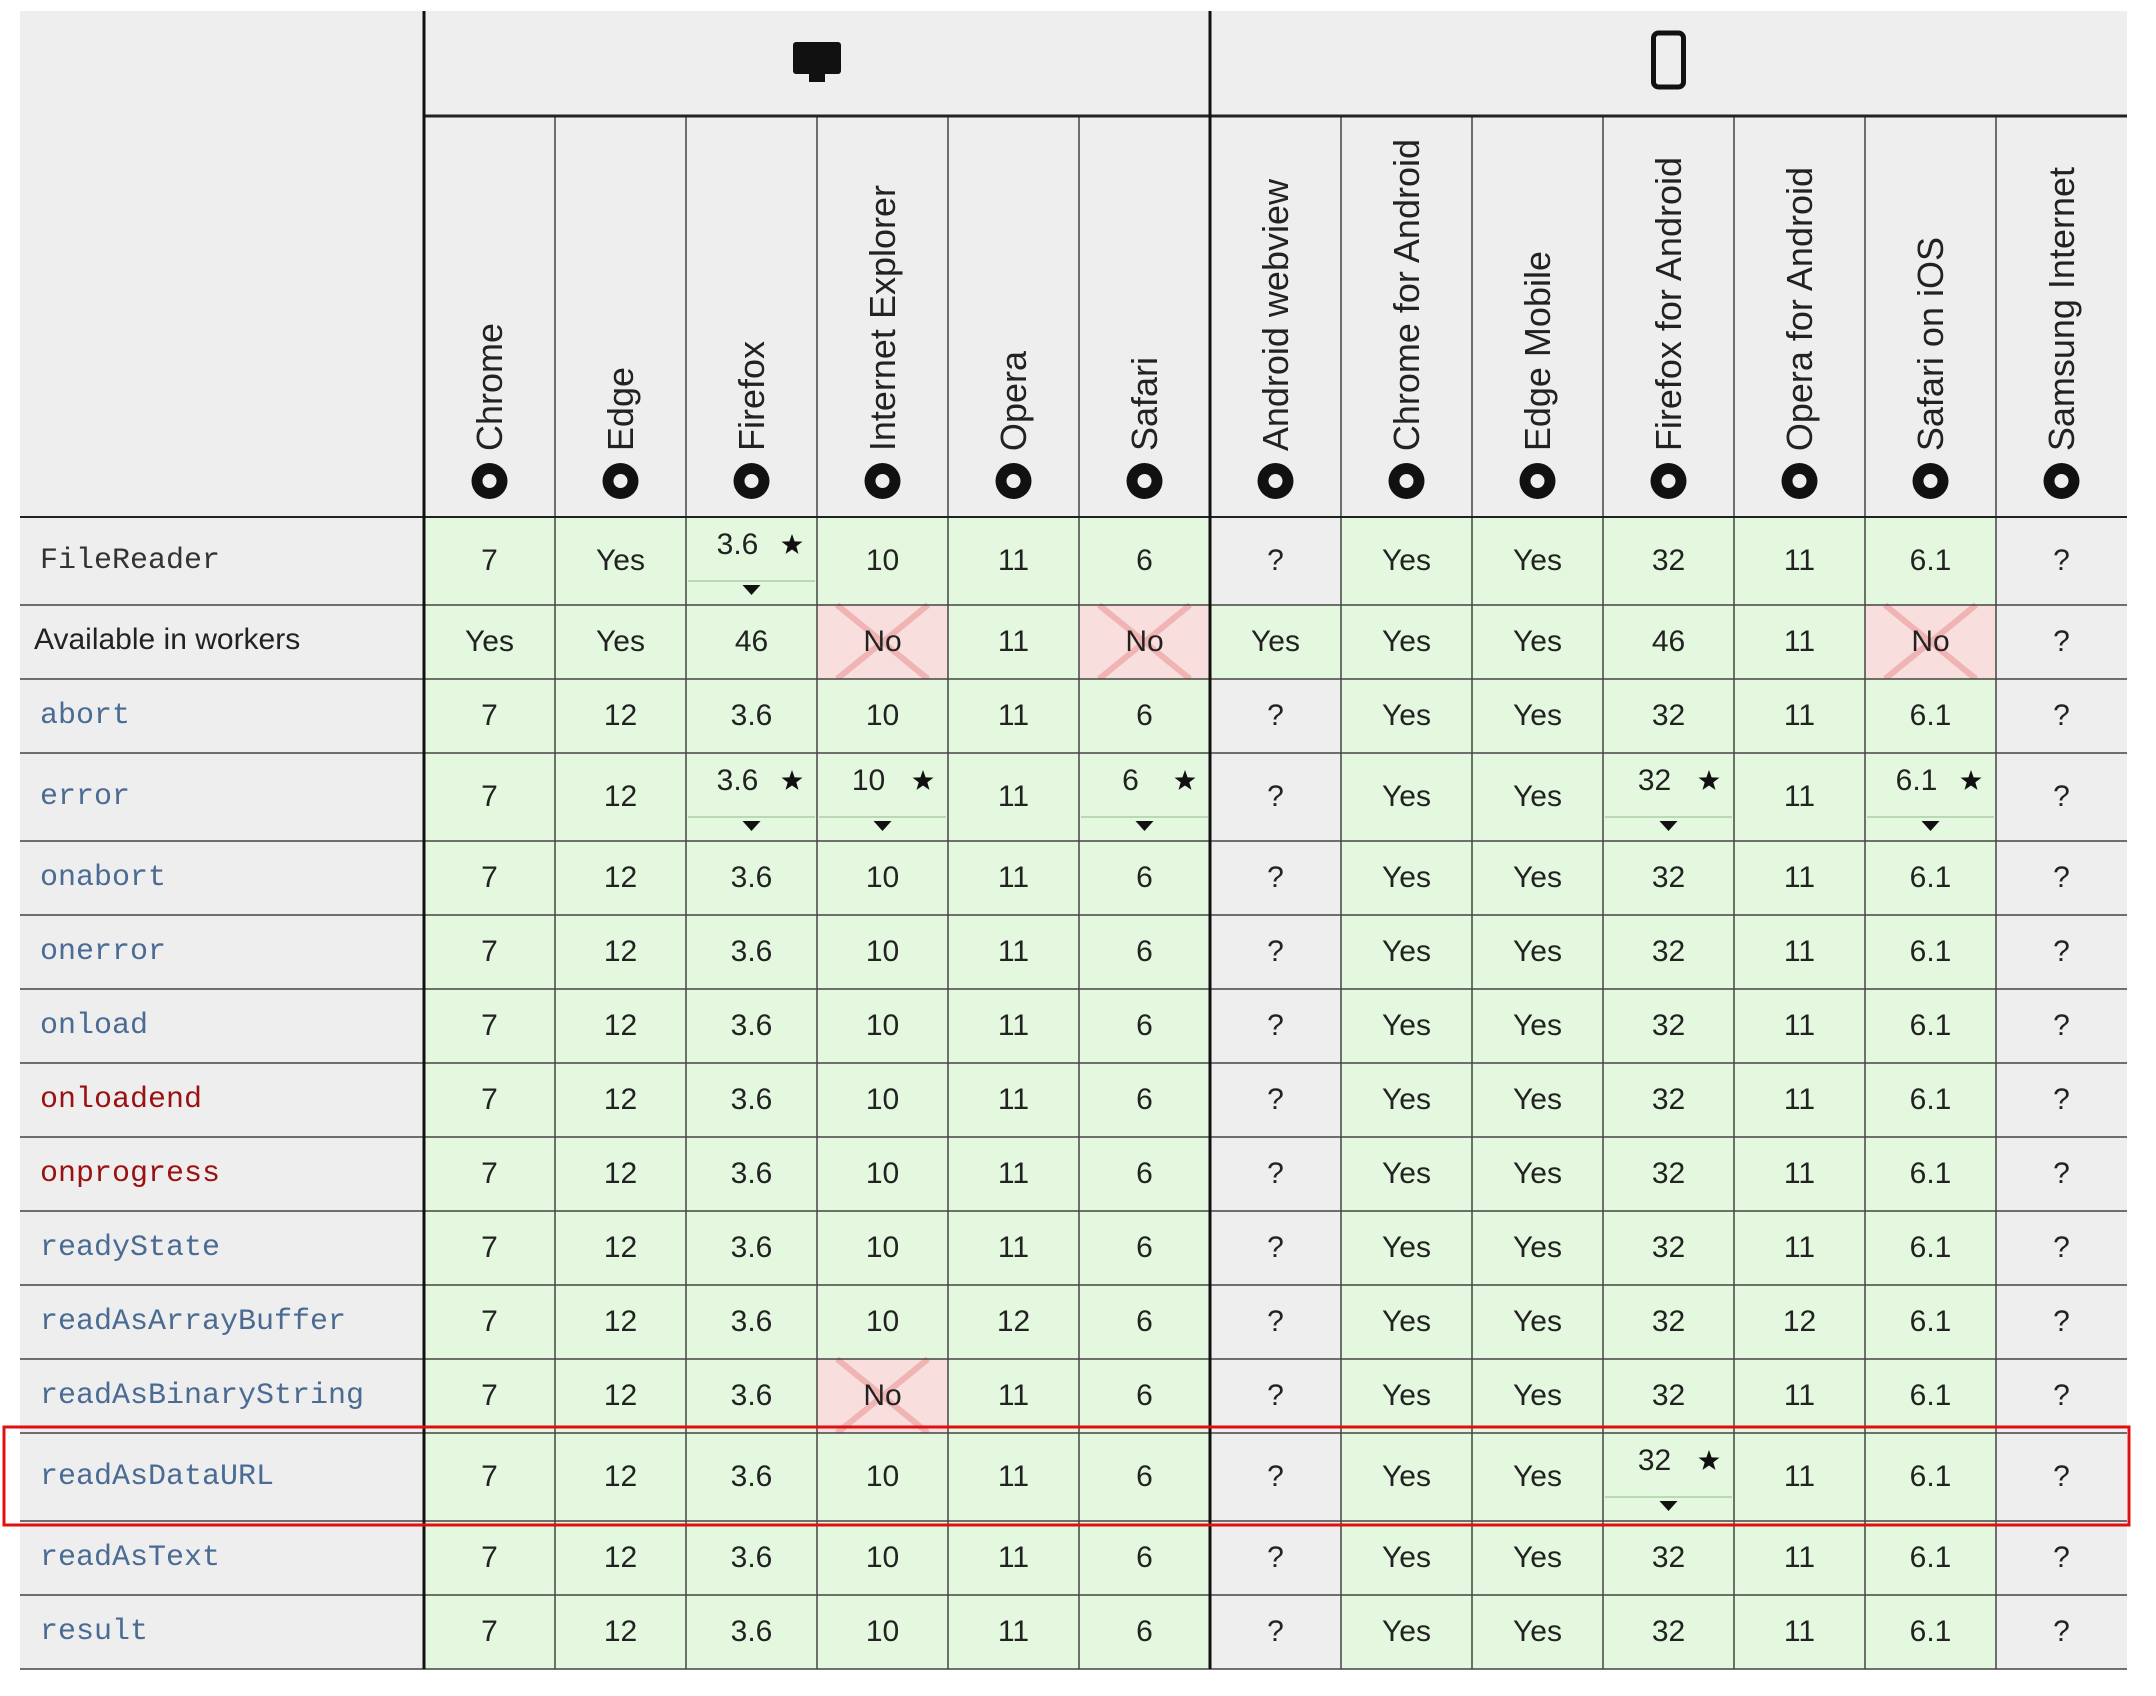 The image size is (2156, 1696). Describe the element at coordinates (1668, 641) in the screenshot. I see `cell-value: 46` at that location.